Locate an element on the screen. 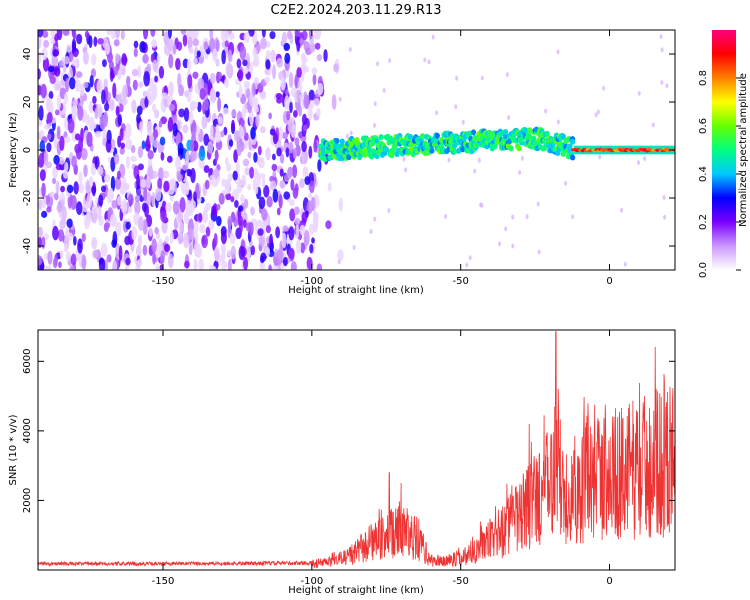 Image resolution: width=750 pixels, height=600 pixels. snr-y-label: SNR (10 * v/v) is located at coordinates (13, 449).